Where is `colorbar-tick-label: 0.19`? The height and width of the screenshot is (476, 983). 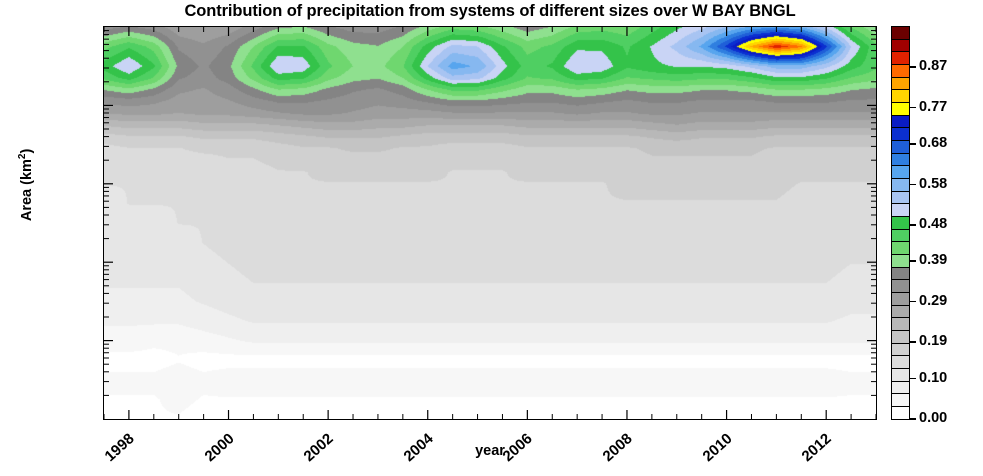 colorbar-tick-label: 0.19 is located at coordinates (933, 341).